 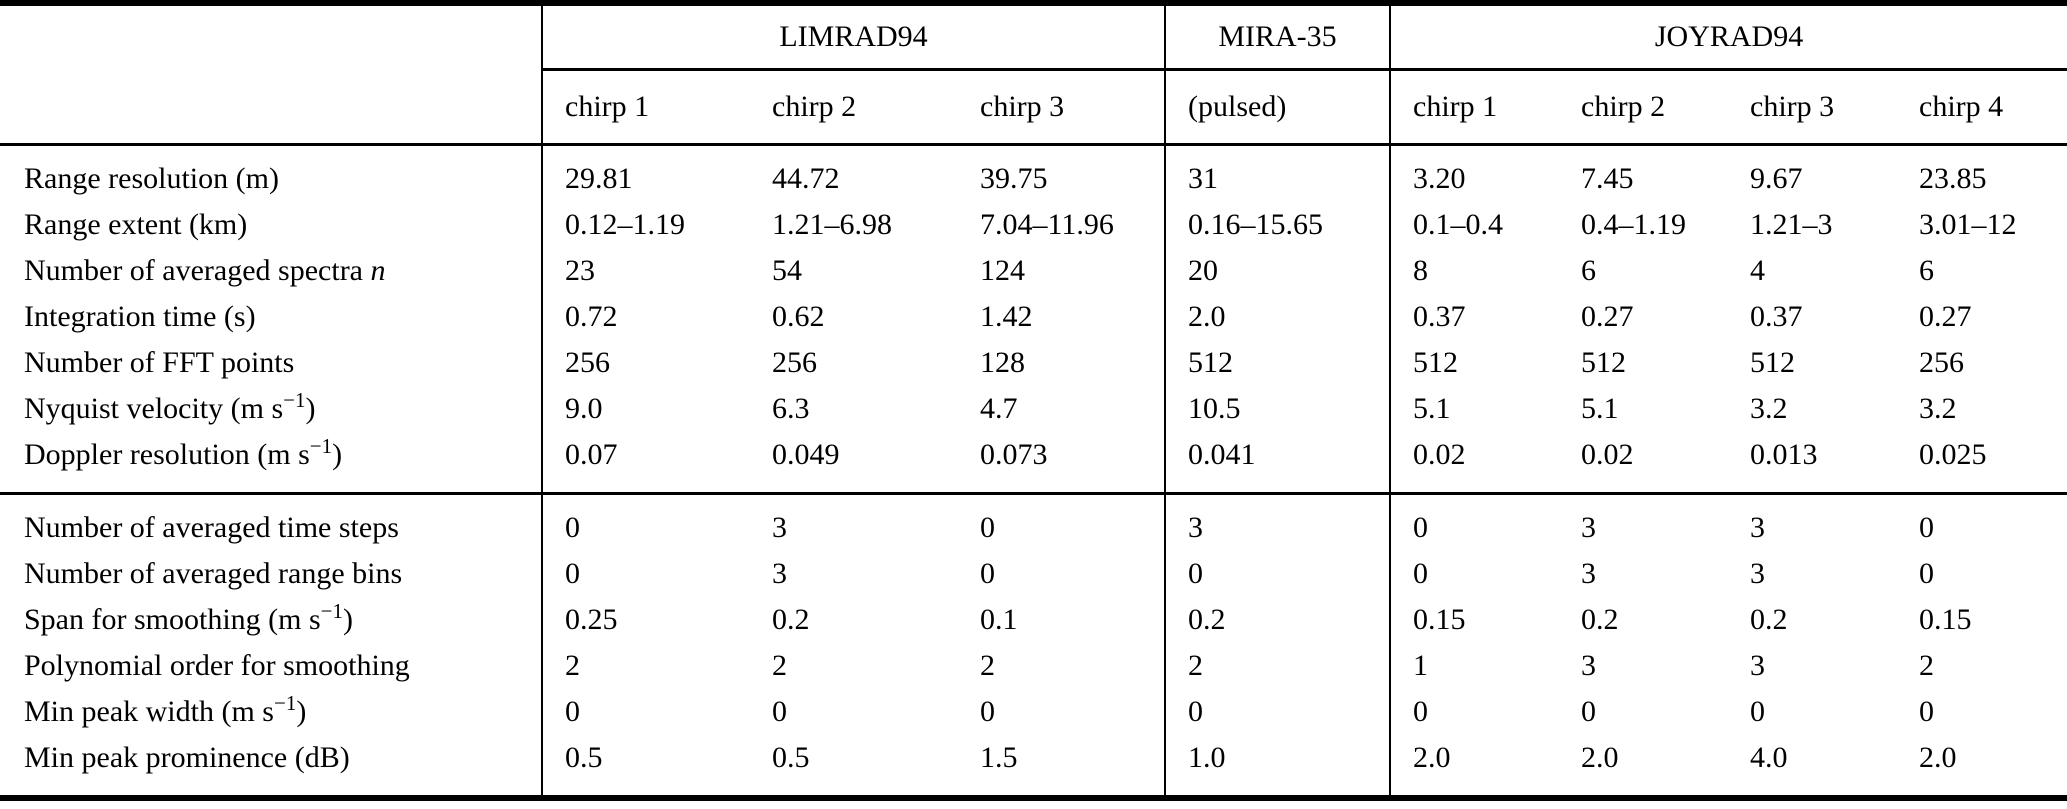 What do you see at coordinates (1938, 408) in the screenshot?
I see `cell-value: 3.2` at bounding box center [1938, 408].